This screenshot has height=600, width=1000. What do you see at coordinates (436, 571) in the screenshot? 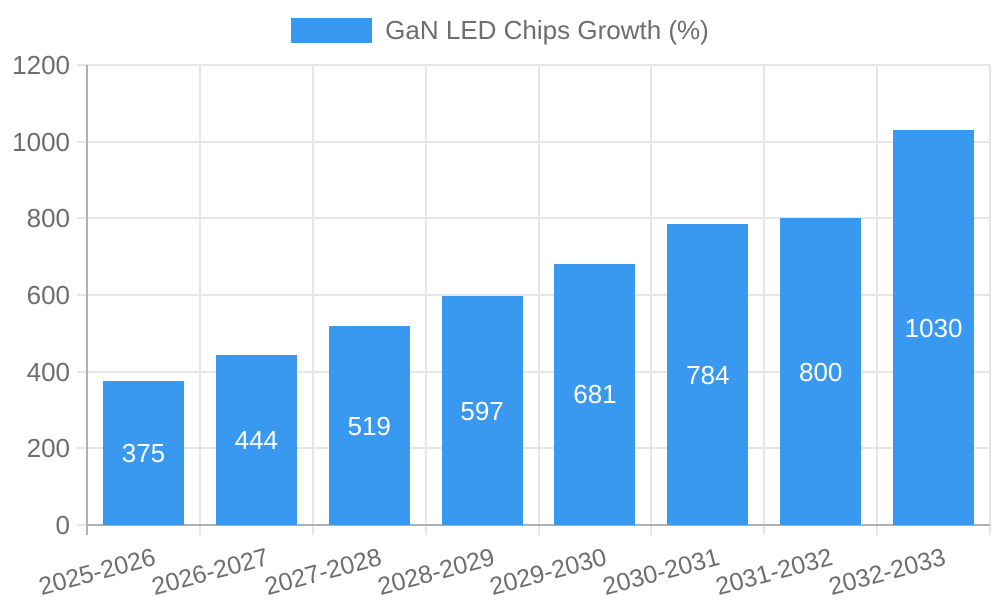
I see `x-tick-label: 2028-2029` at bounding box center [436, 571].